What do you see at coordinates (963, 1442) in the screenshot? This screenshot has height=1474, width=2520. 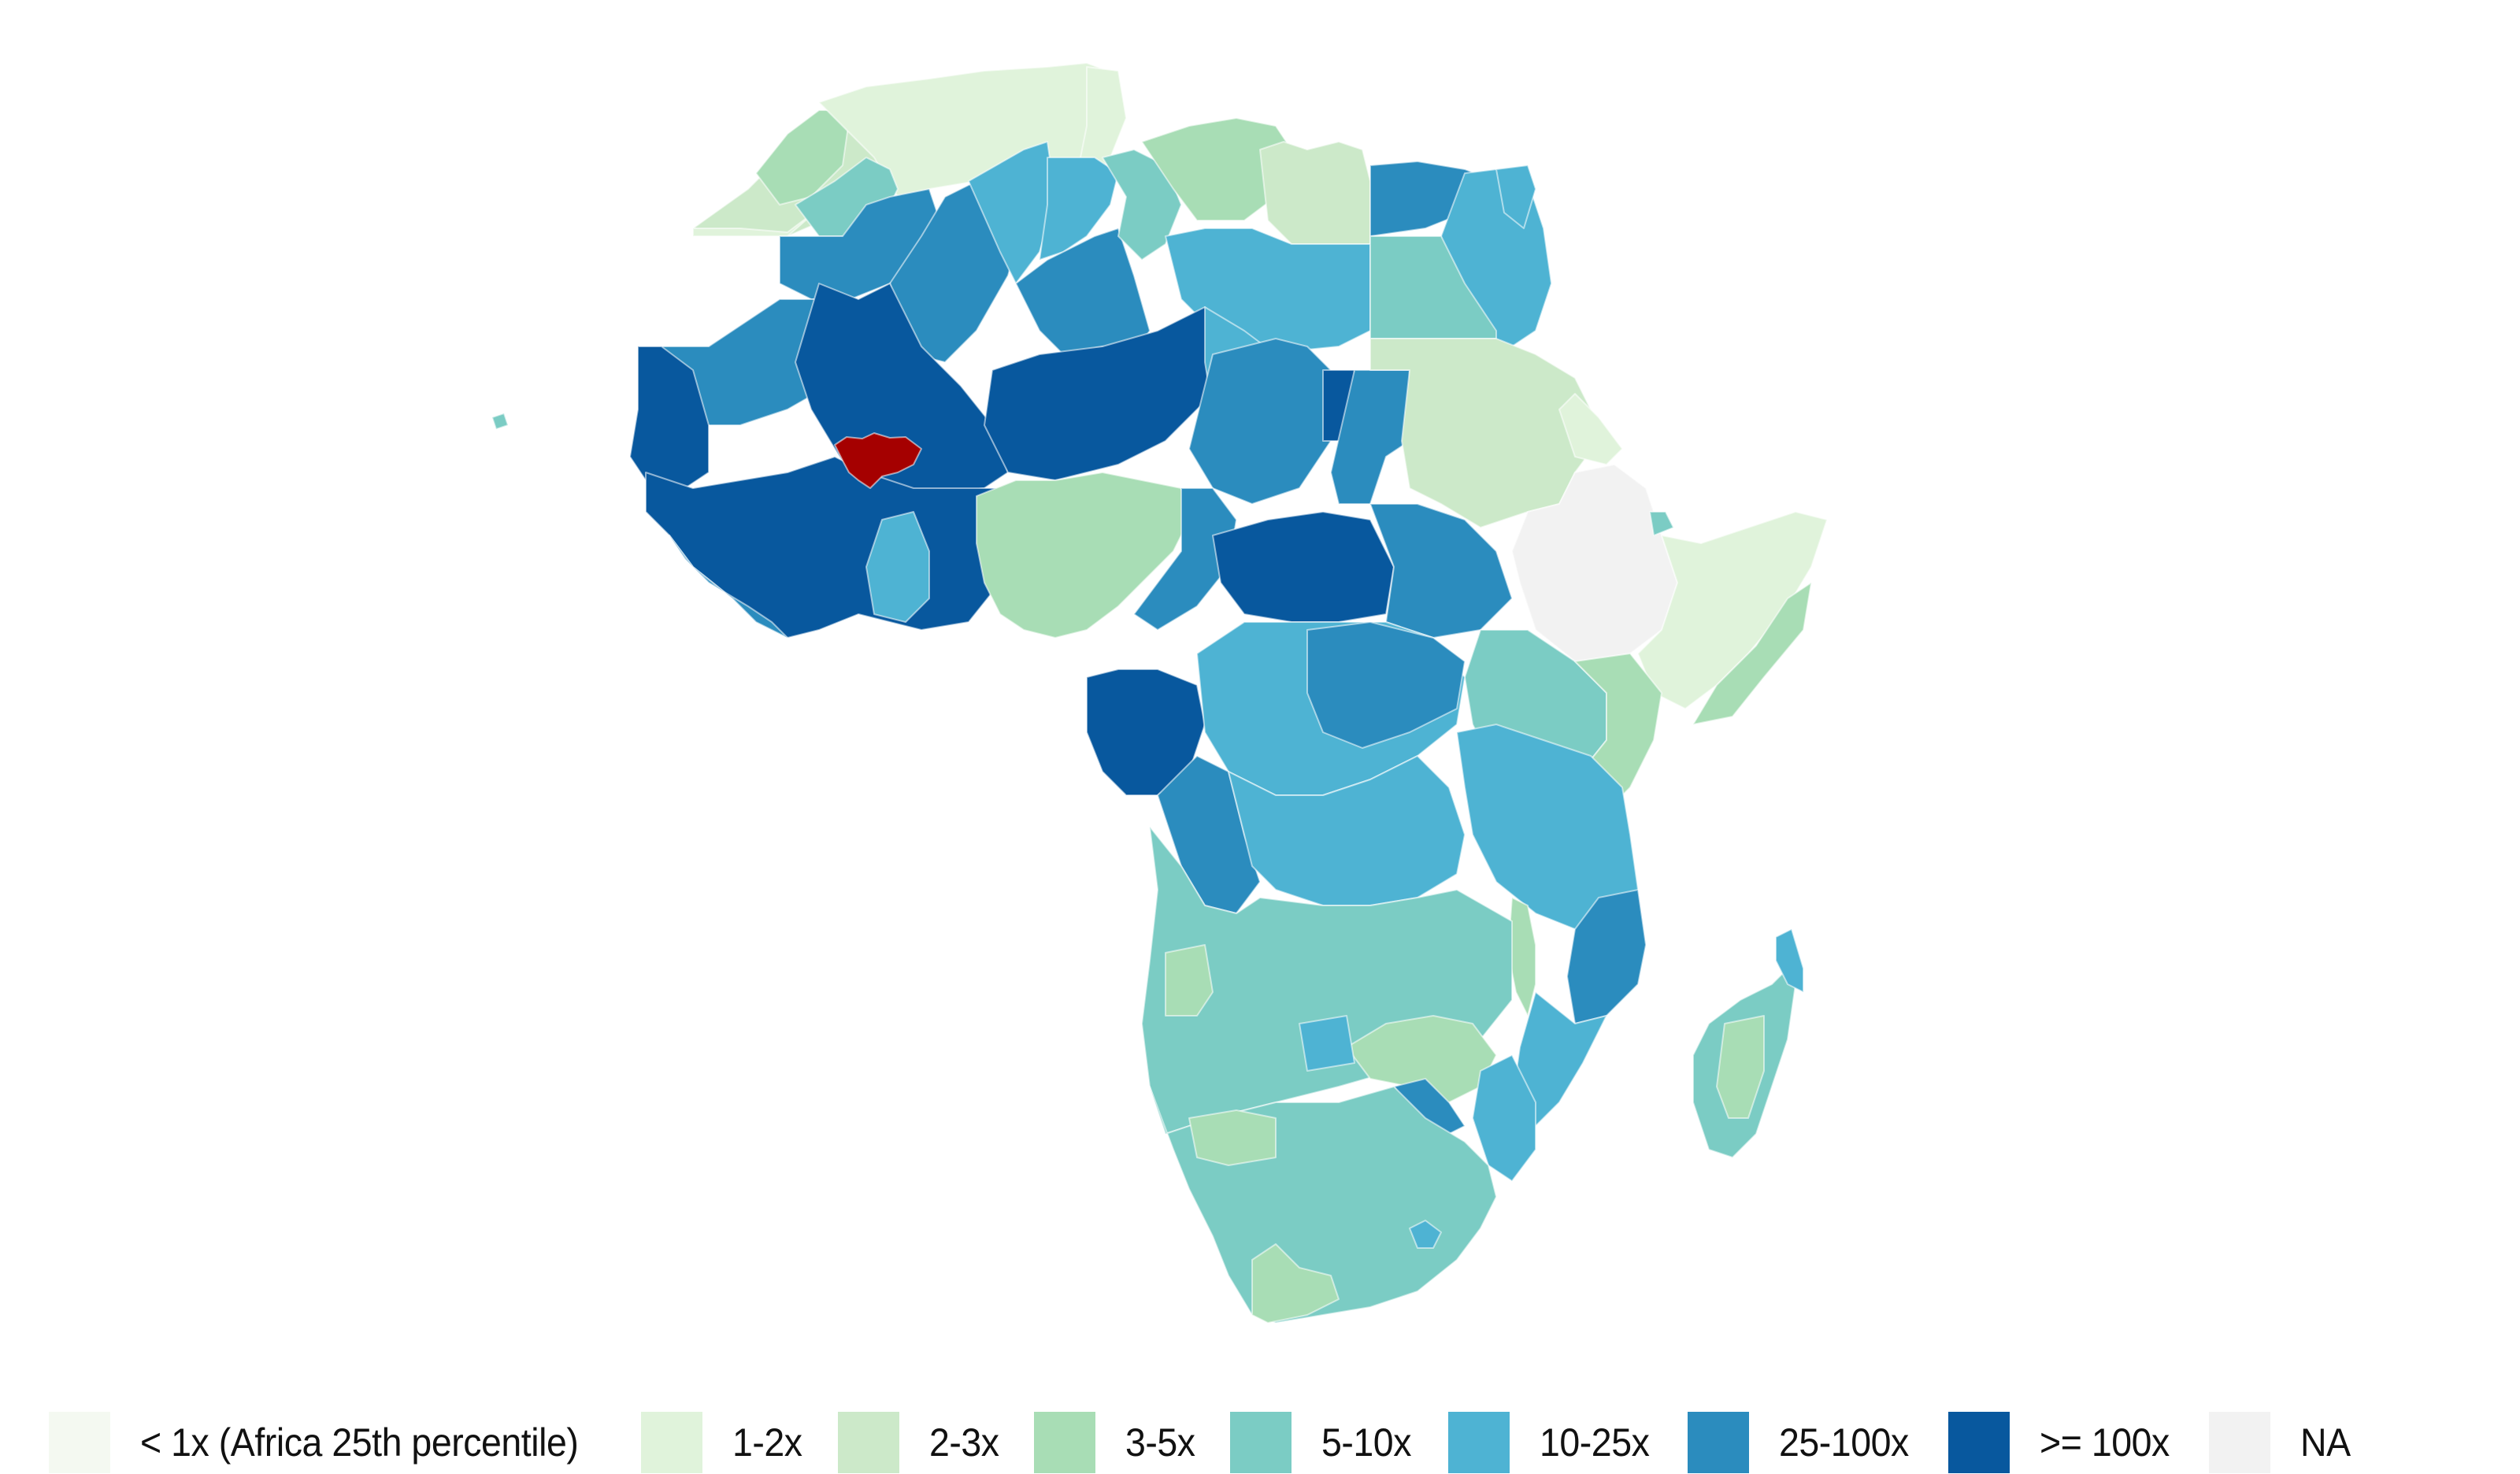 I see `legend-label: 2-3x` at bounding box center [963, 1442].